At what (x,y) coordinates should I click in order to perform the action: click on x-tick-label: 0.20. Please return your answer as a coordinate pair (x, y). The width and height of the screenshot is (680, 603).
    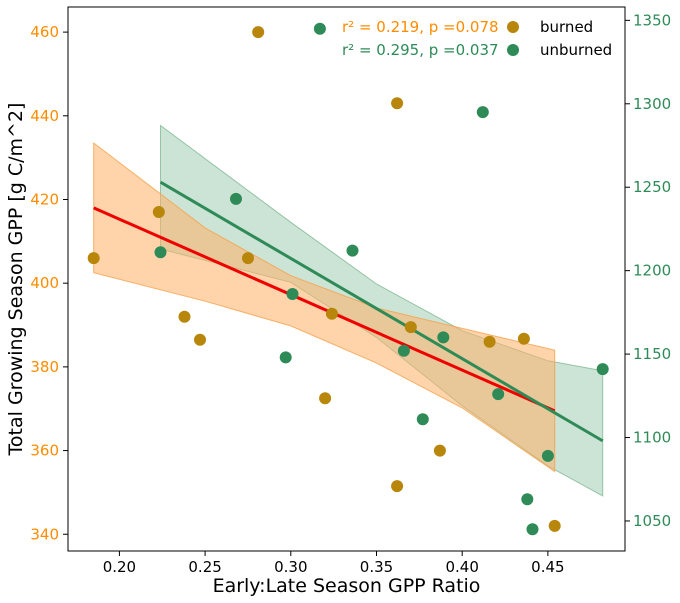
    Looking at the image, I should click on (119, 567).